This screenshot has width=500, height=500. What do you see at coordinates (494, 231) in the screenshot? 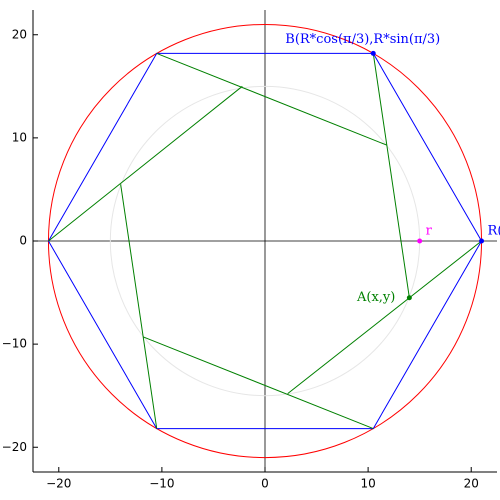
I see `point-label: R(` at bounding box center [494, 231].